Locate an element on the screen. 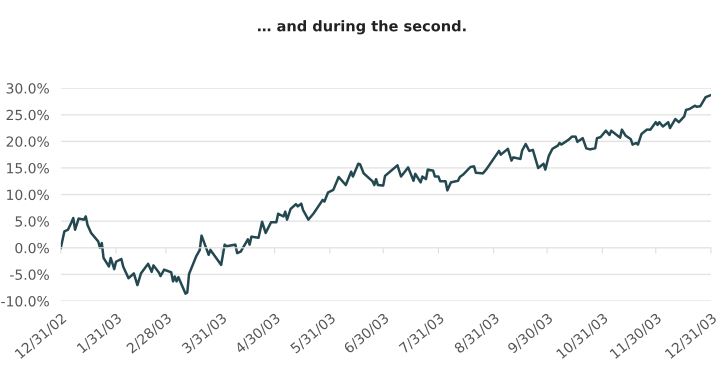 The height and width of the screenshot is (390, 724). y-tick-label: 5.0% is located at coordinates (32, 221).